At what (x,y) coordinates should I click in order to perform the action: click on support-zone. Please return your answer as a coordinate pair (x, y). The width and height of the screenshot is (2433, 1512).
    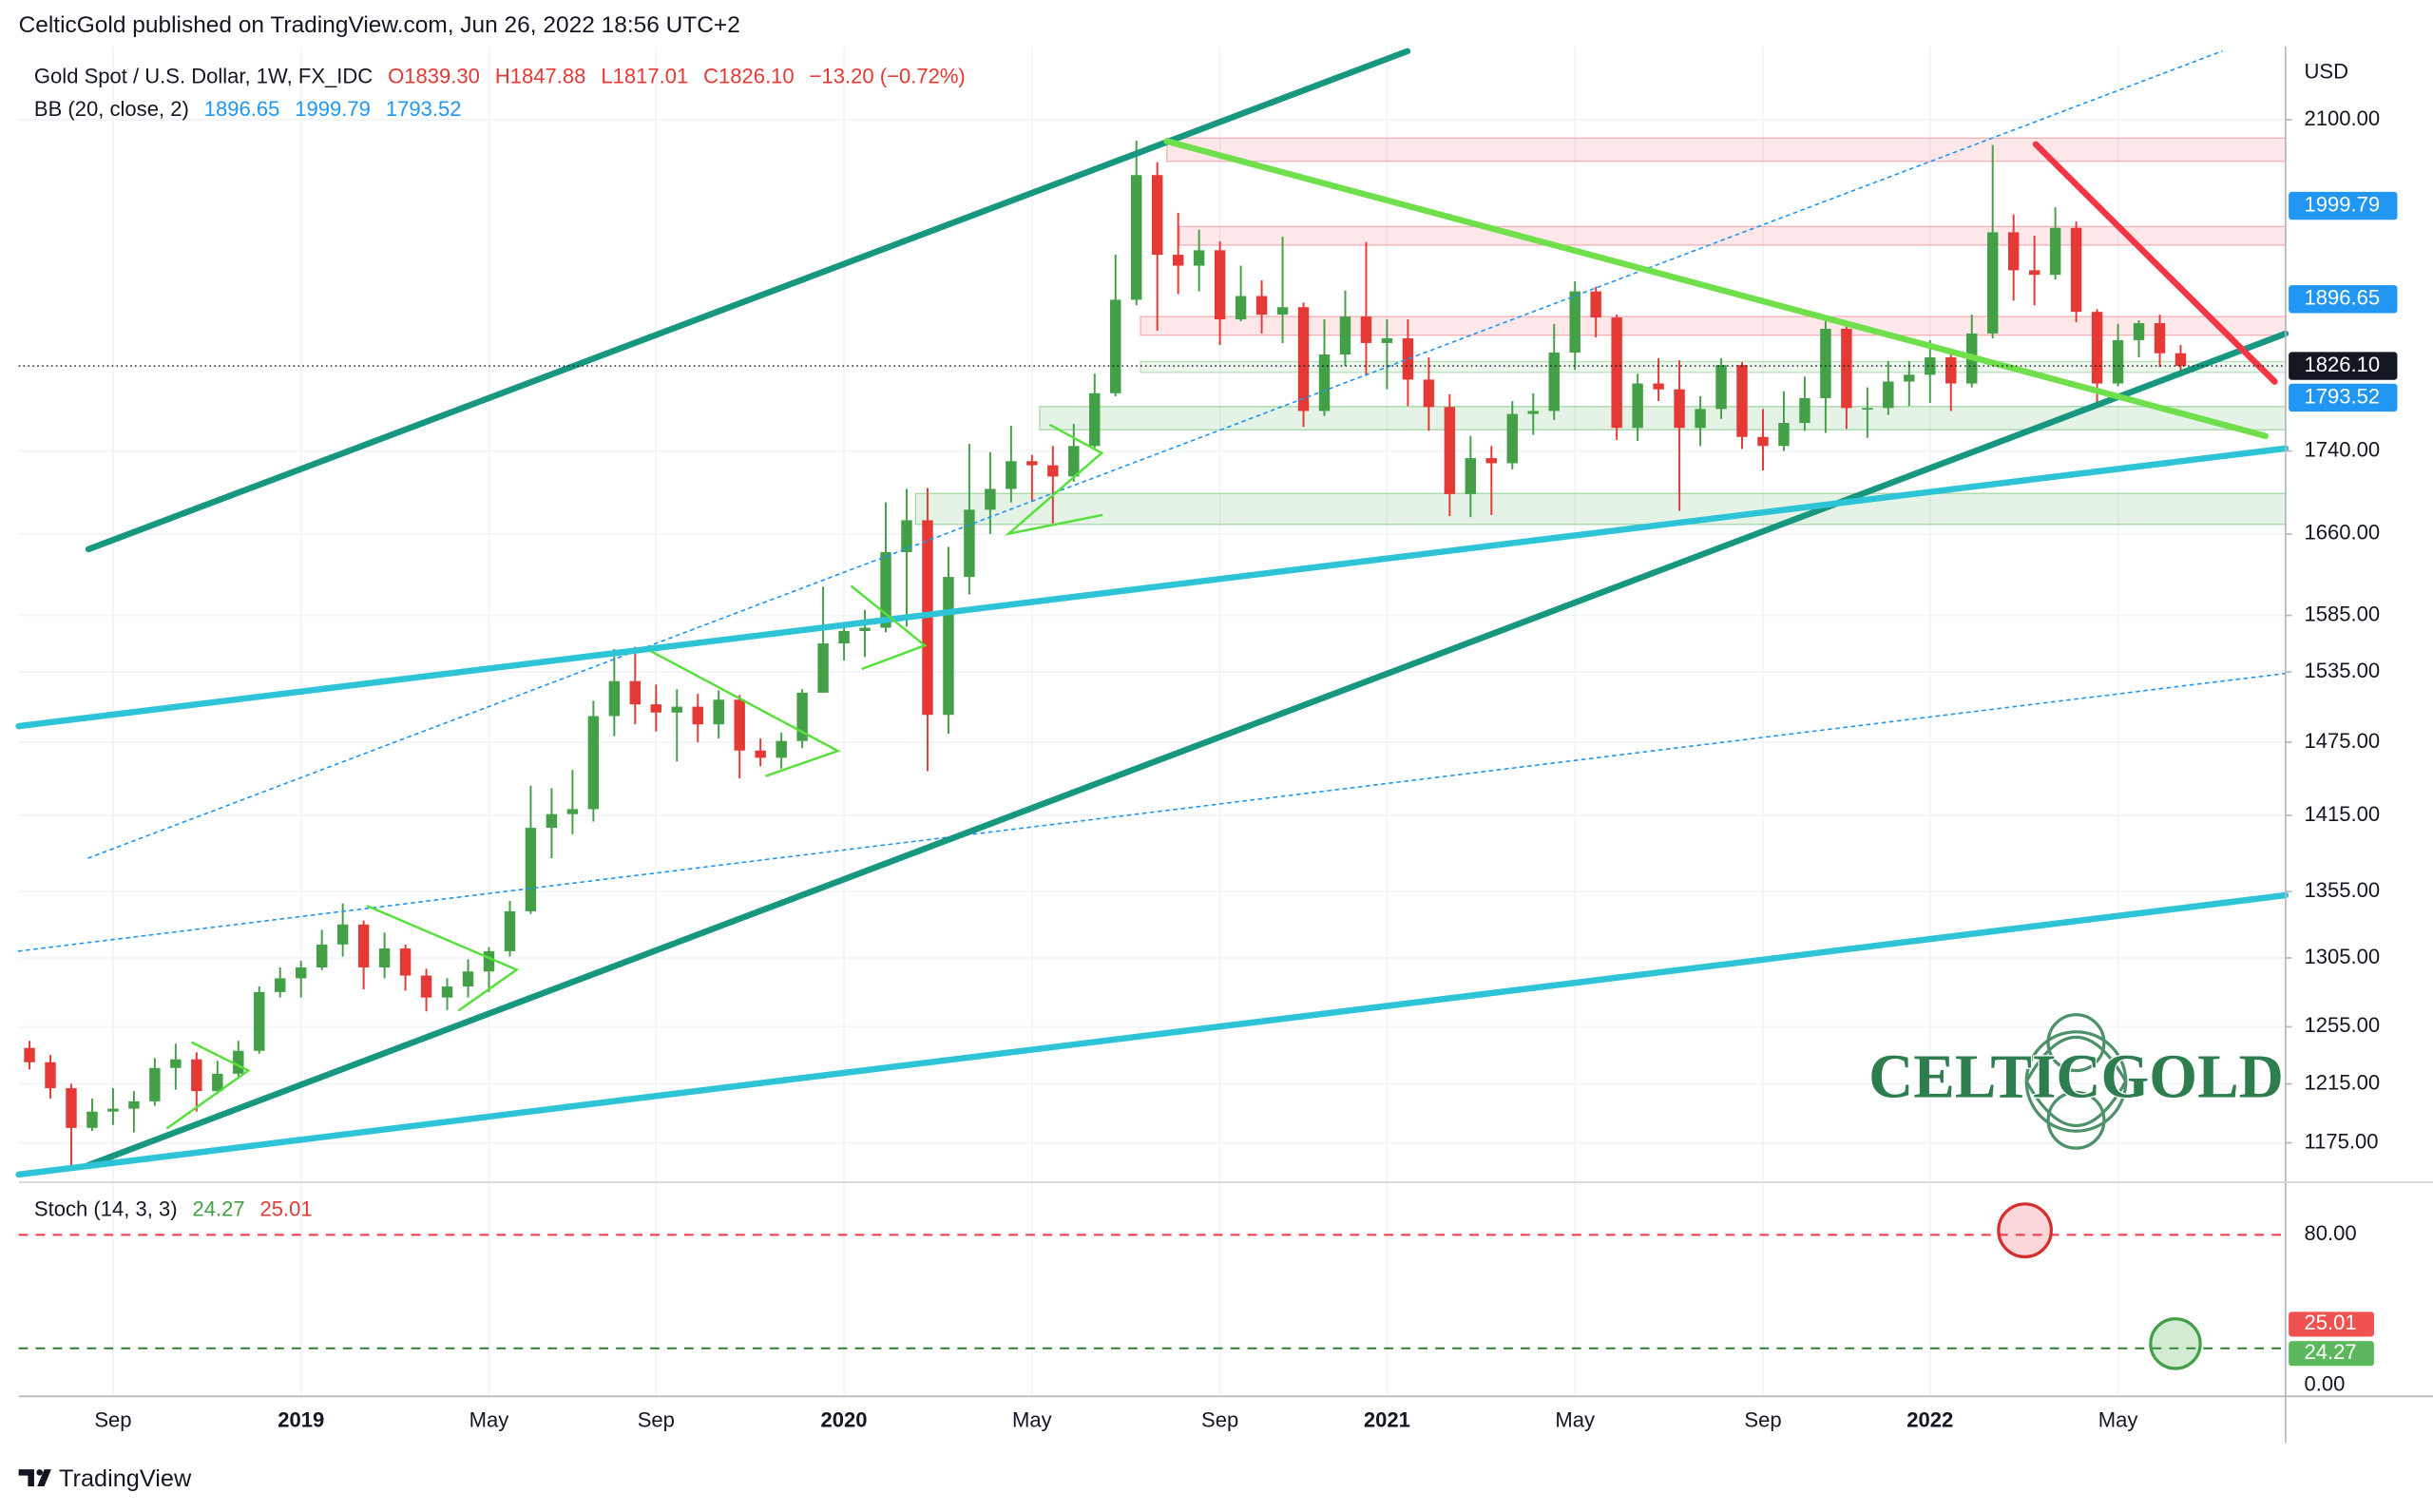
    Looking at the image, I should click on (1663, 418).